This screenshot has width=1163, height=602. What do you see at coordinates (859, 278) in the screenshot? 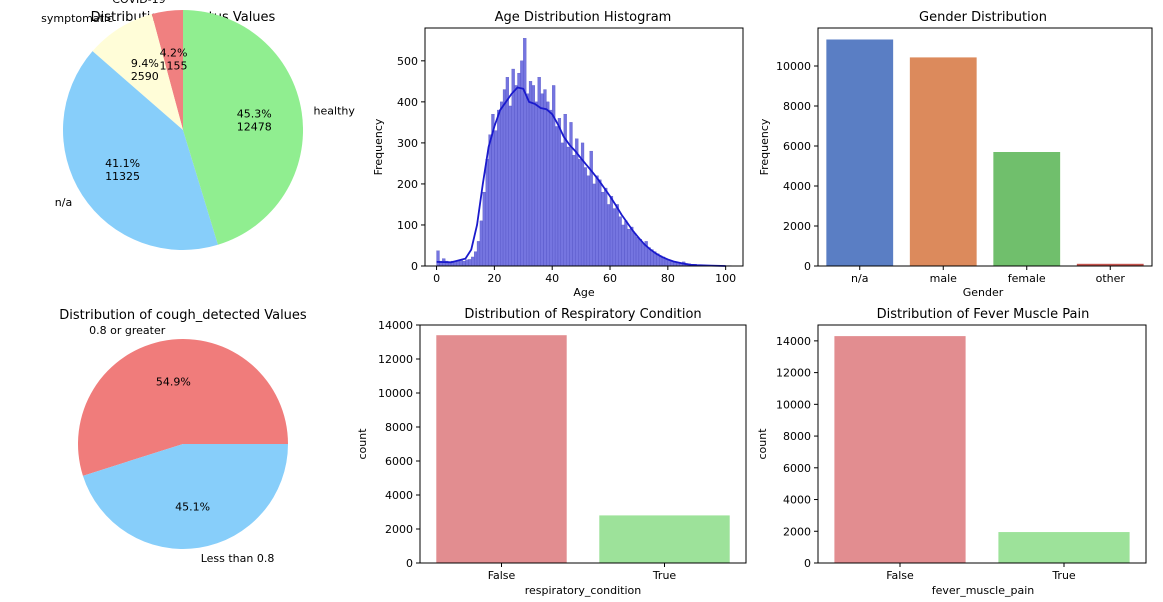
I see `x-tick-label: n/a` at bounding box center [859, 278].